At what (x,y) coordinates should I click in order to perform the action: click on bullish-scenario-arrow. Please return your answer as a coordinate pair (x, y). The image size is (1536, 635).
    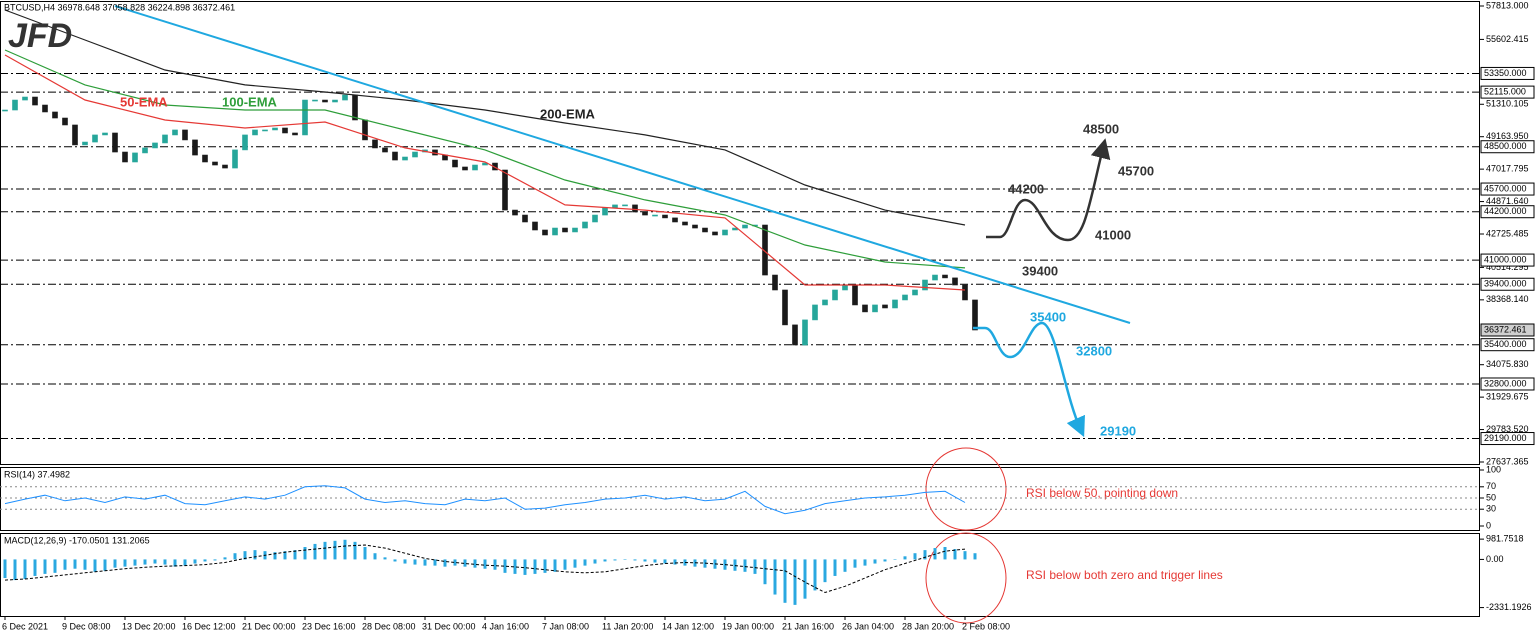
    Looking at the image, I should click on (1048, 190).